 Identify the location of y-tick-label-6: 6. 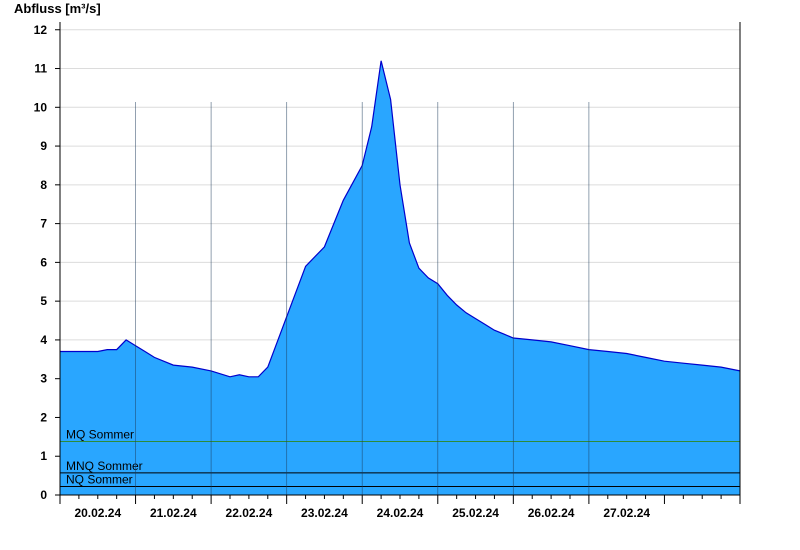
(43, 262).